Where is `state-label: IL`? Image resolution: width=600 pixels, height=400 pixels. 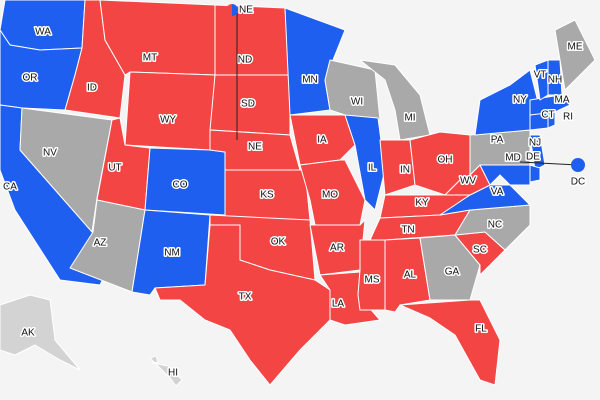
state-label: IL is located at coordinates (372, 168).